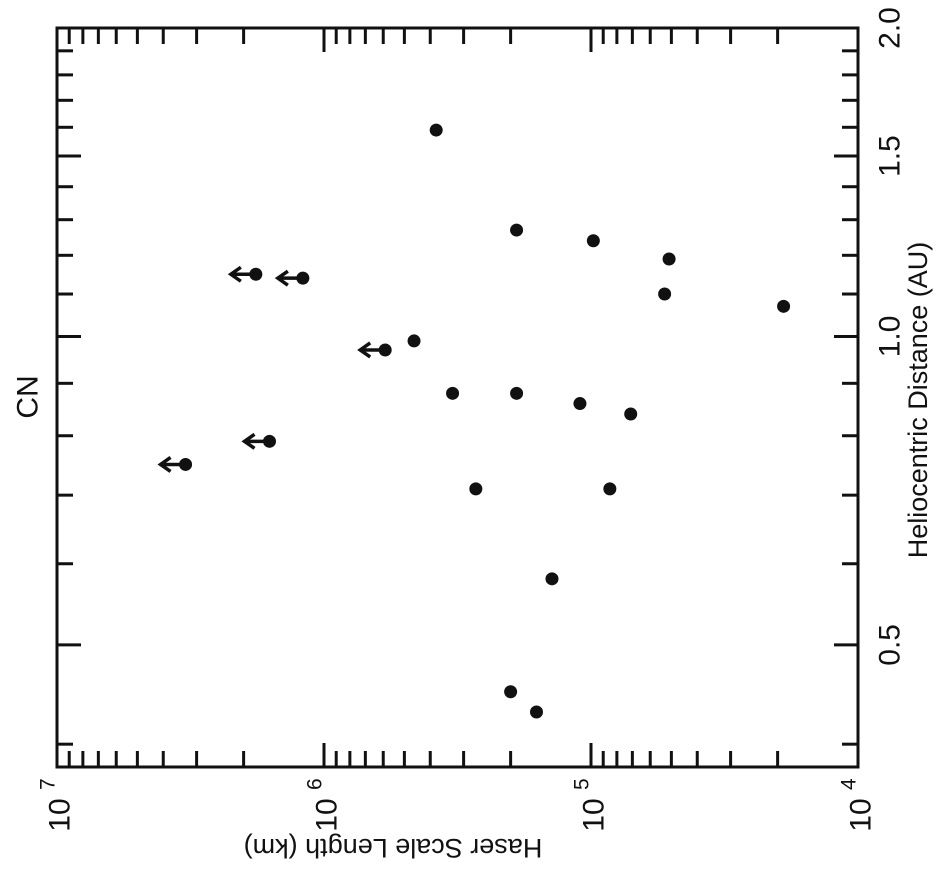  Describe the element at coordinates (274, 369) in the screenshot. I see `upper-limit-points-group` at that location.